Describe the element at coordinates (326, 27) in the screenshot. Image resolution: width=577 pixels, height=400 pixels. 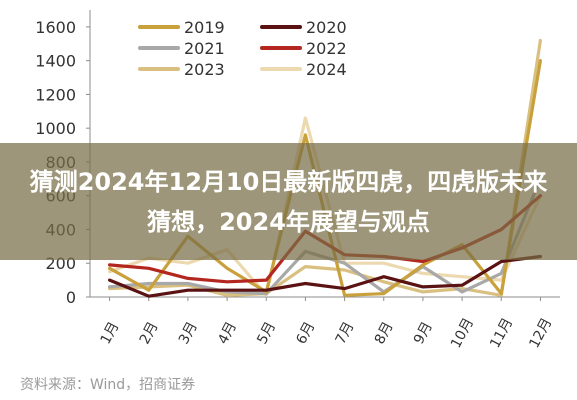
I see `legend-label: 2020` at that location.